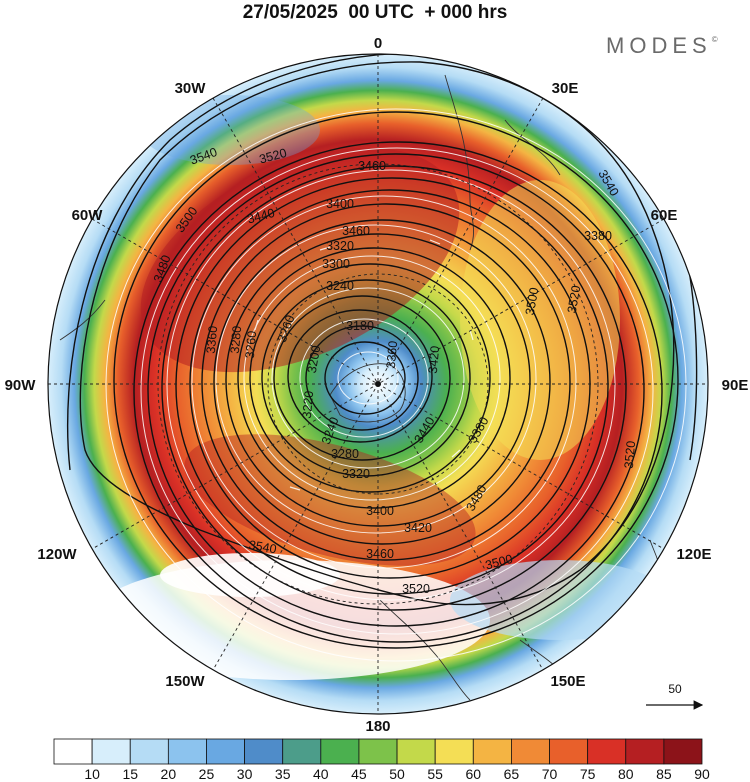 Image resolution: width=750 pixels, height=782 pixels. What do you see at coordinates (714, 39) in the screenshot?
I see `copyright-mark: ©` at bounding box center [714, 39].